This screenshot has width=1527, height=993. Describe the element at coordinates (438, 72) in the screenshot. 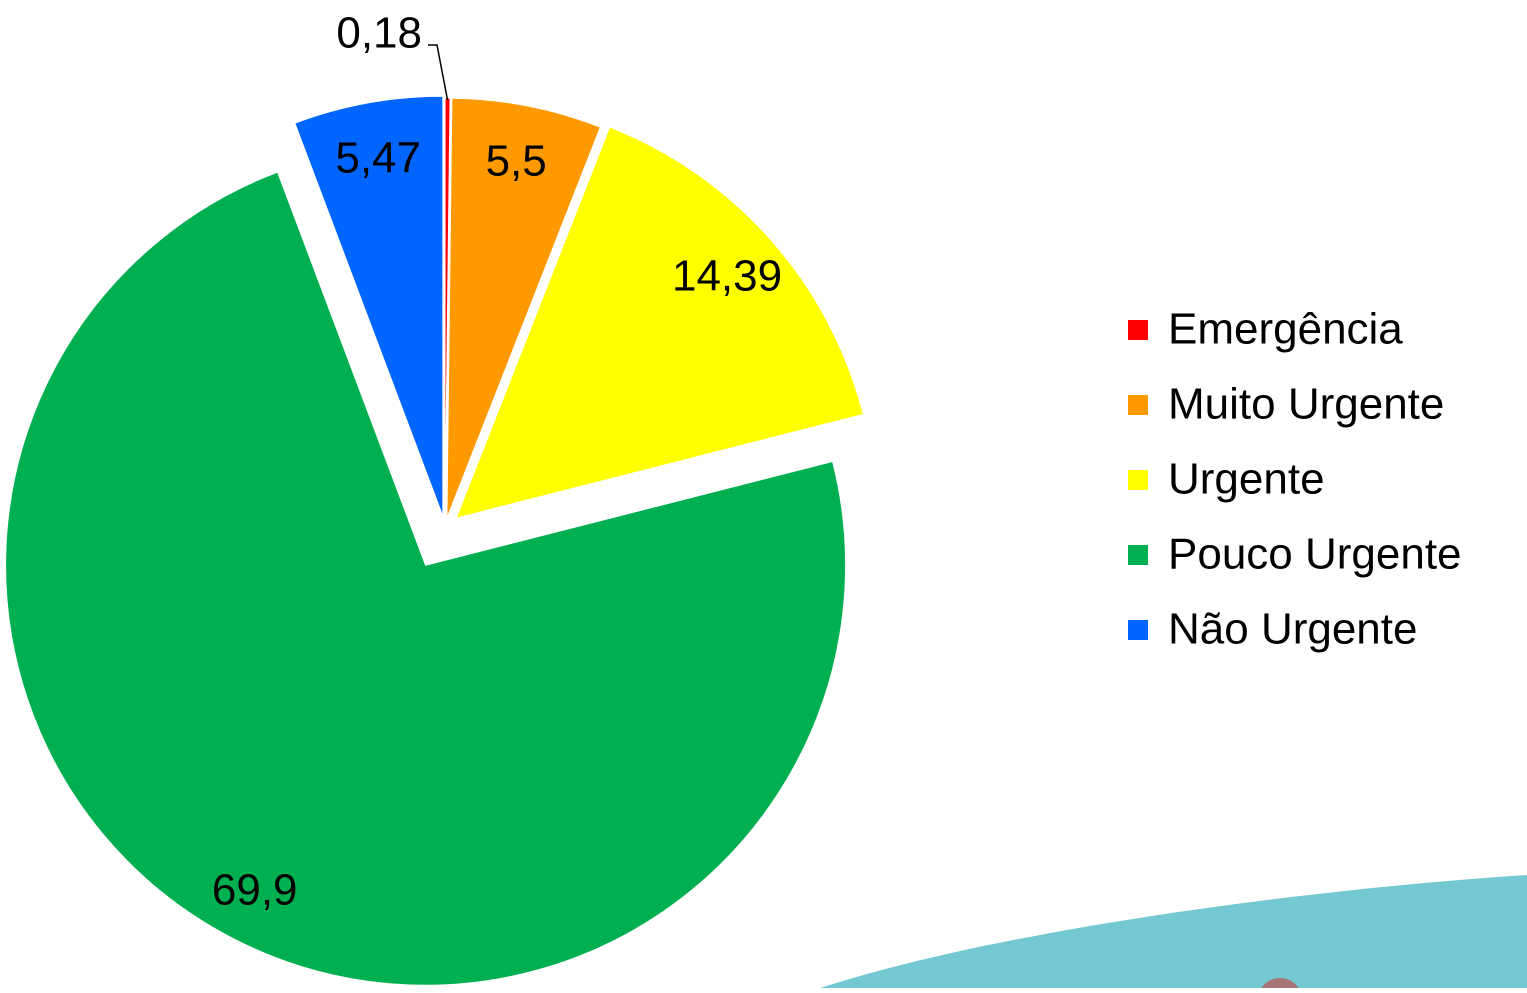

I see `leader-line` at that location.